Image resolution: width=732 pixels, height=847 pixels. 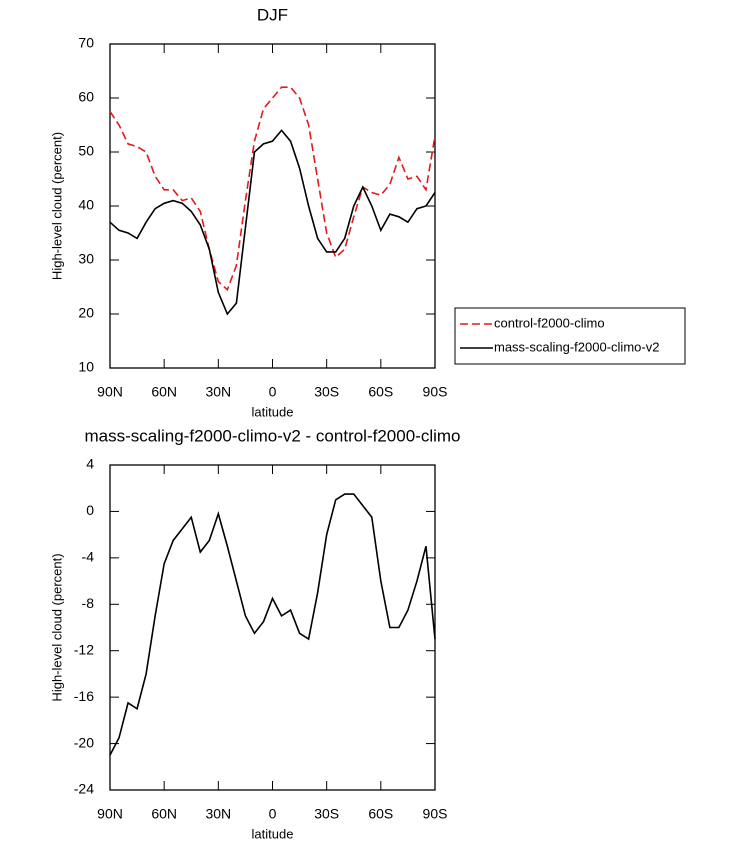 I want to click on y-tick-label: -8, so click(x=88, y=603).